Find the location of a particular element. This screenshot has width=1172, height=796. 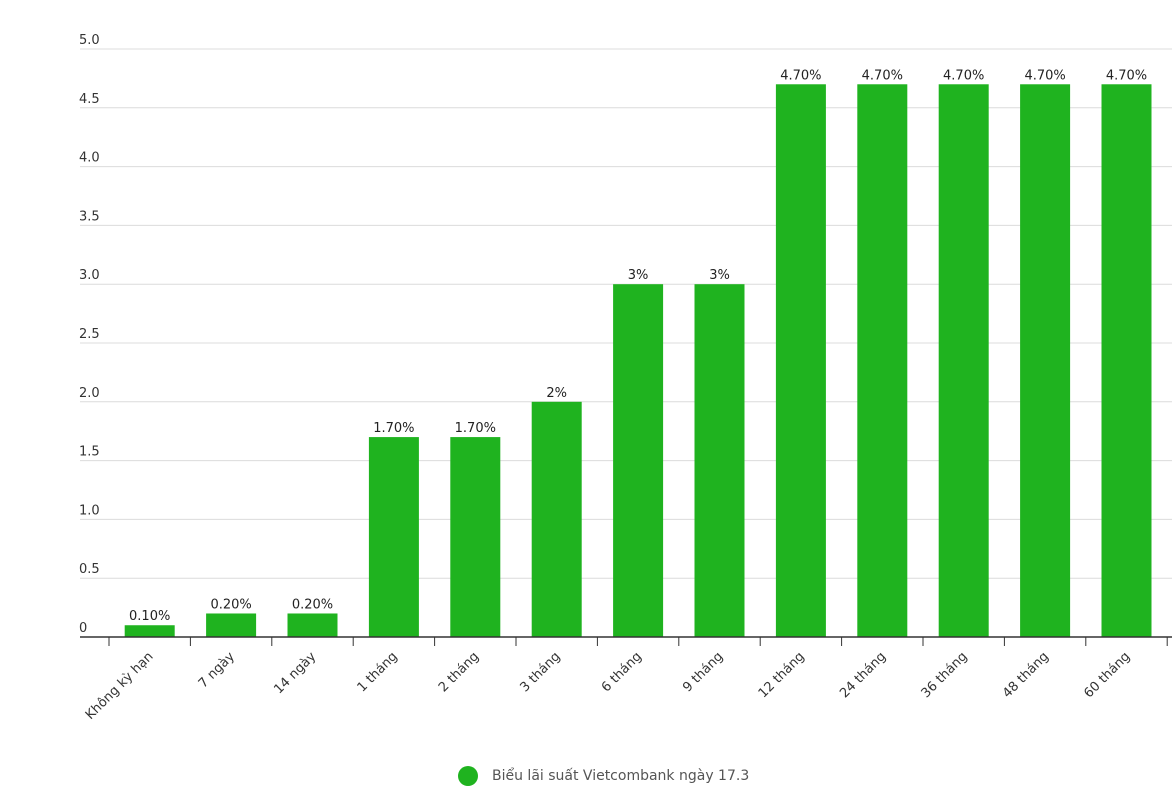

x-axis is located at coordinates (626, 641).